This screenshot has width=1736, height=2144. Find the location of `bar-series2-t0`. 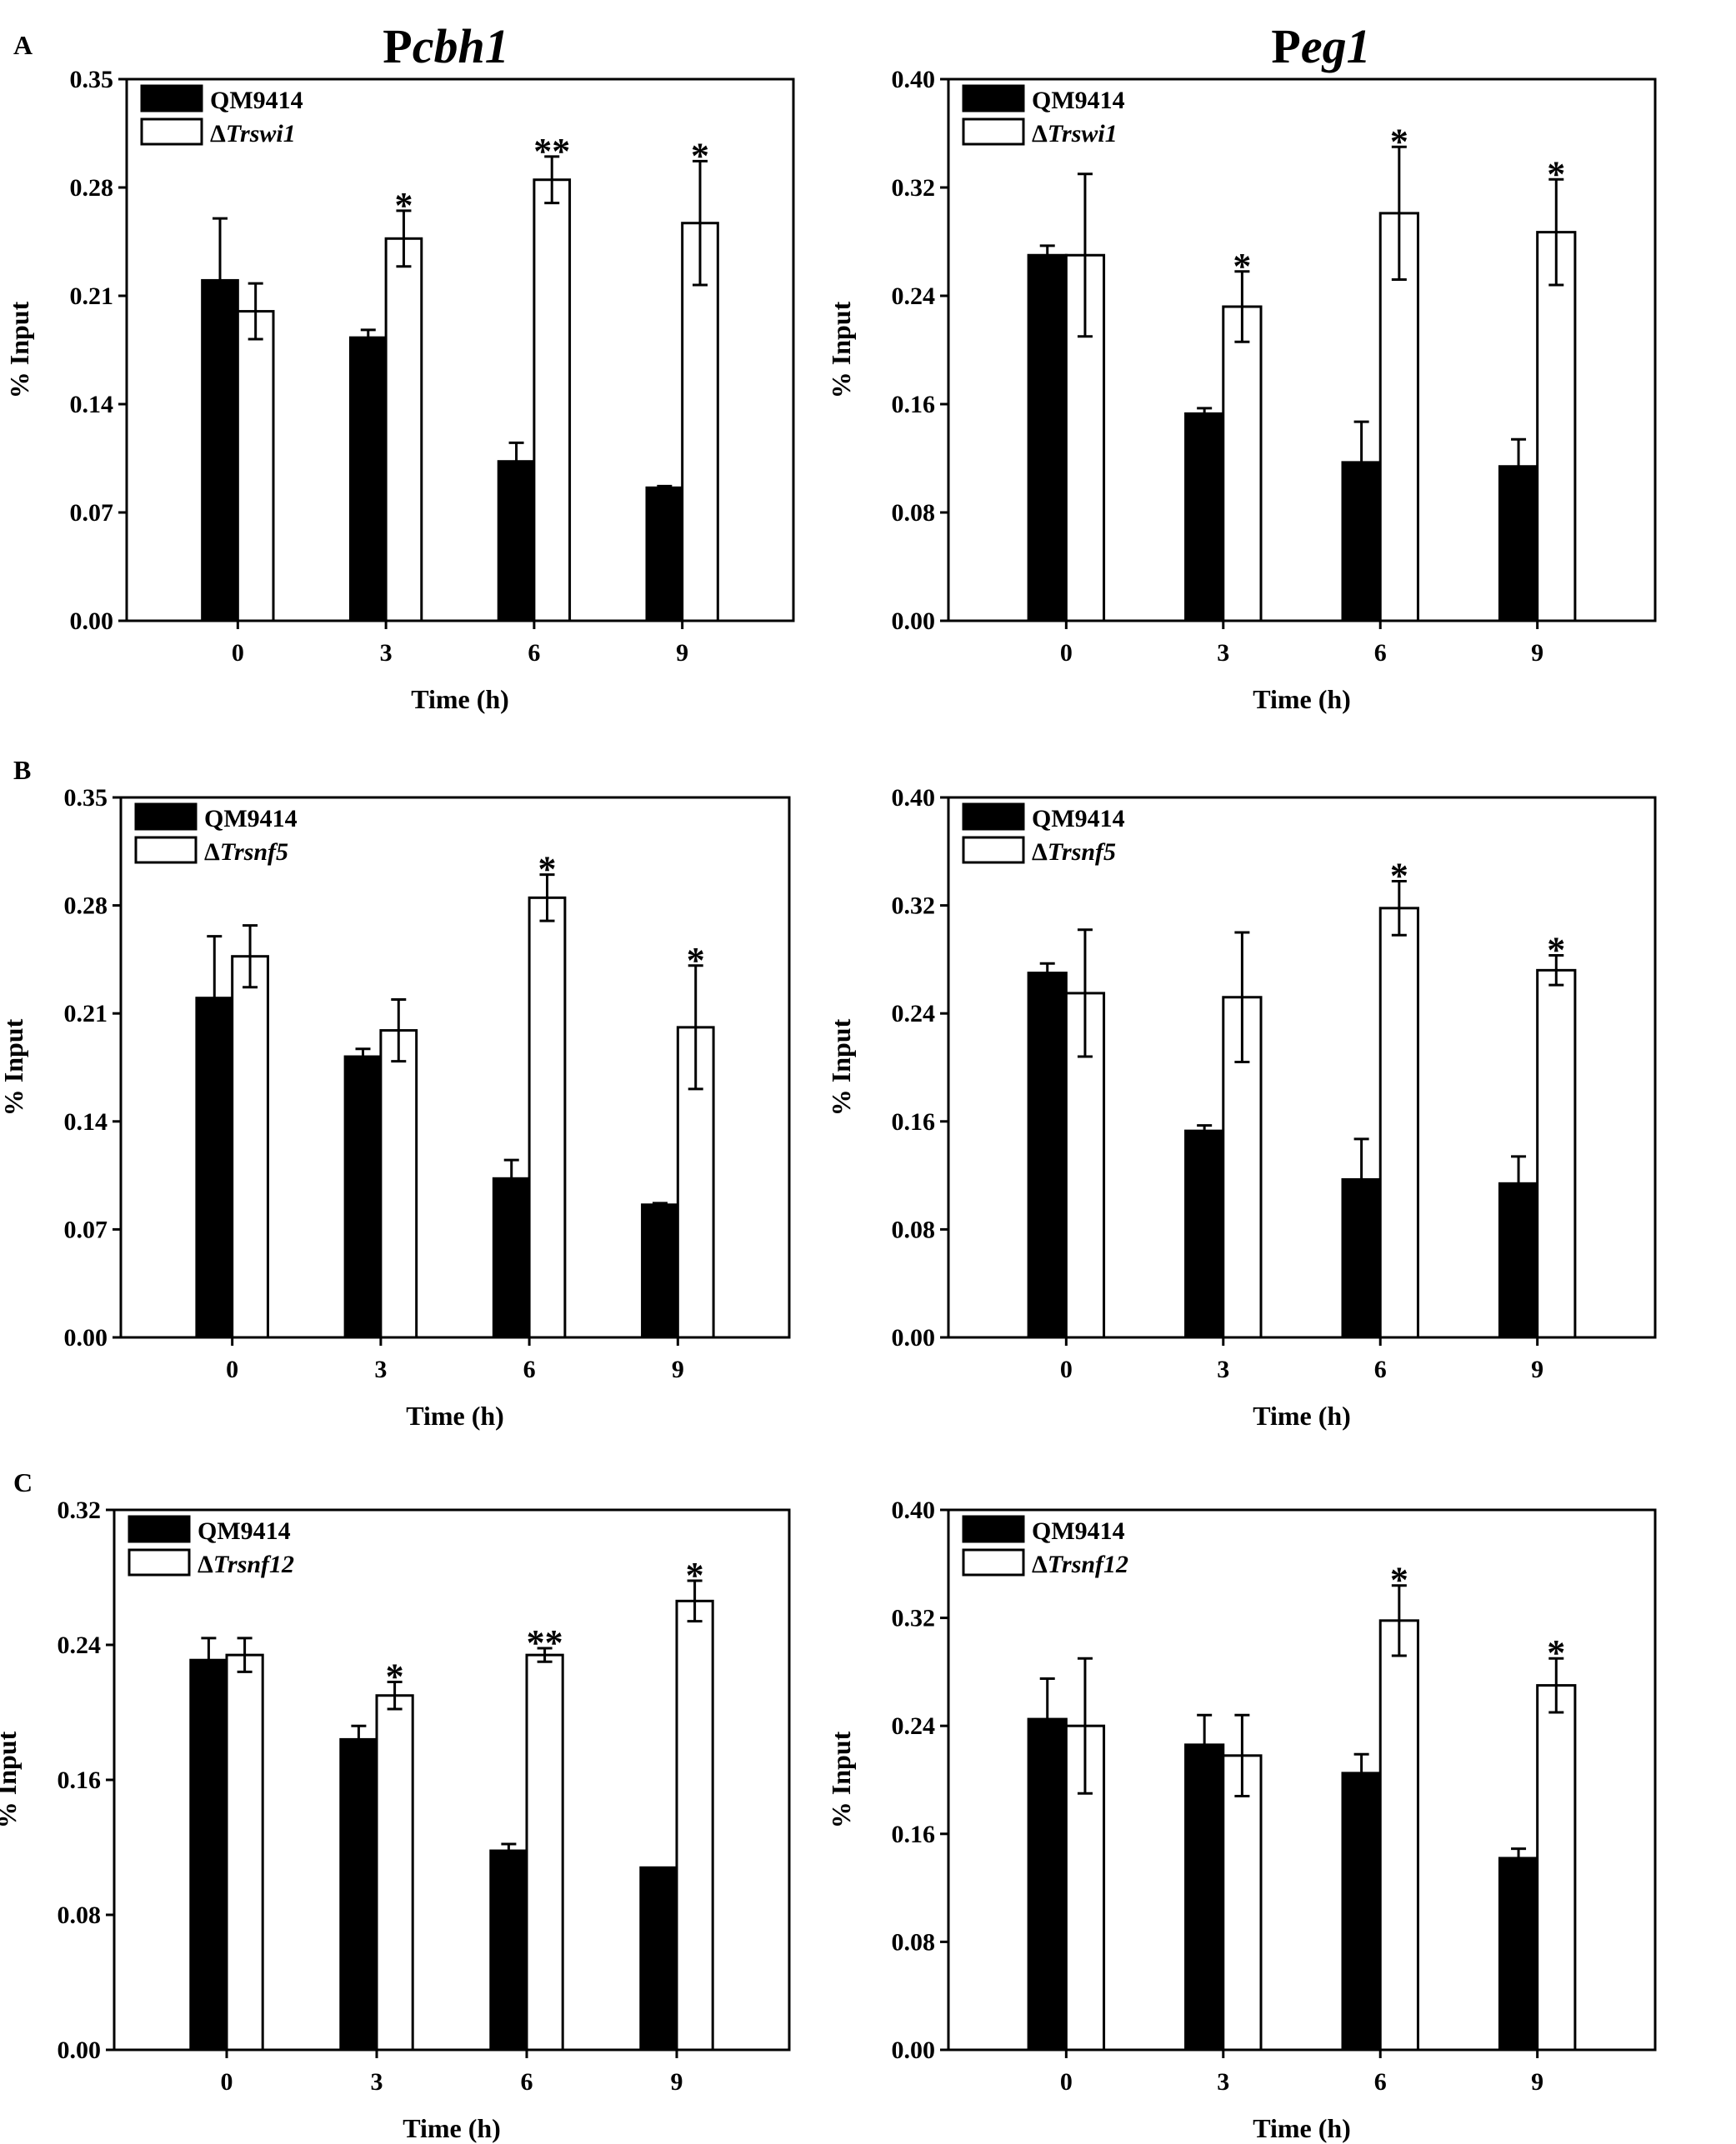

bar-series2-t0 is located at coordinates (250, 1147).